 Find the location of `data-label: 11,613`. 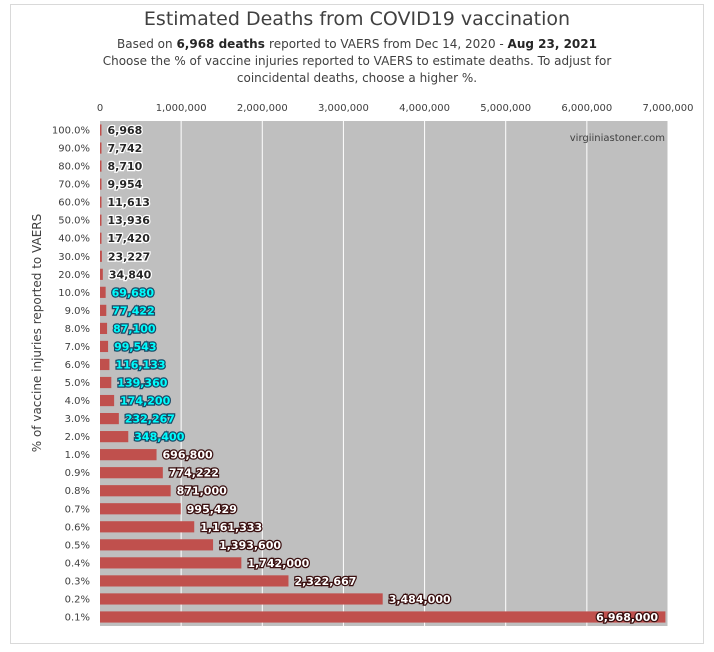

data-label: 11,613 is located at coordinates (129, 202).